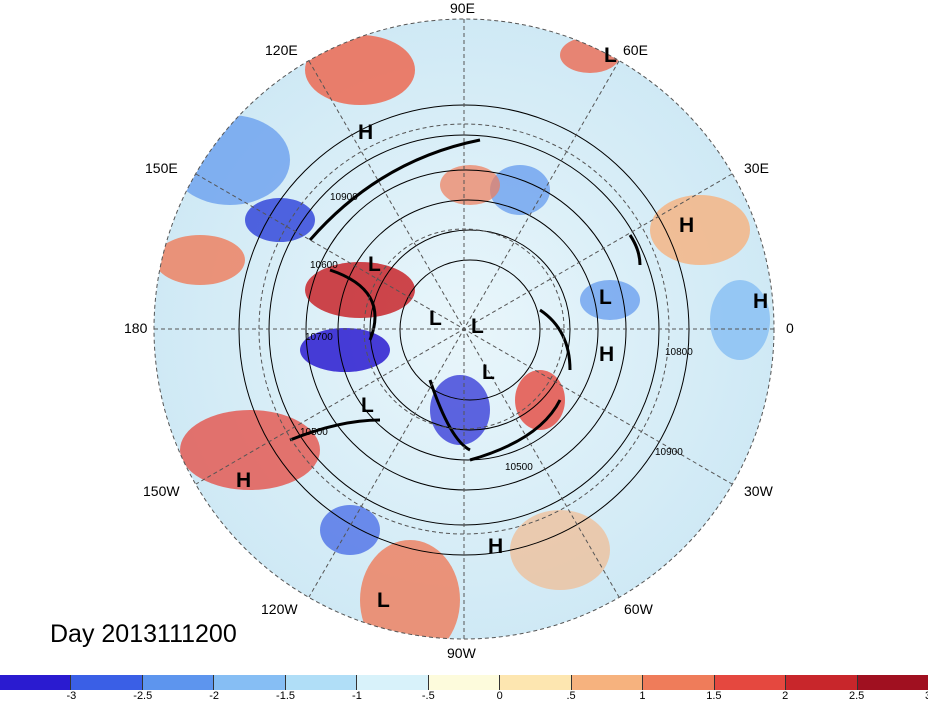  What do you see at coordinates (357, 696) in the screenshot?
I see `colorbar-tick-label: -1` at bounding box center [357, 696].